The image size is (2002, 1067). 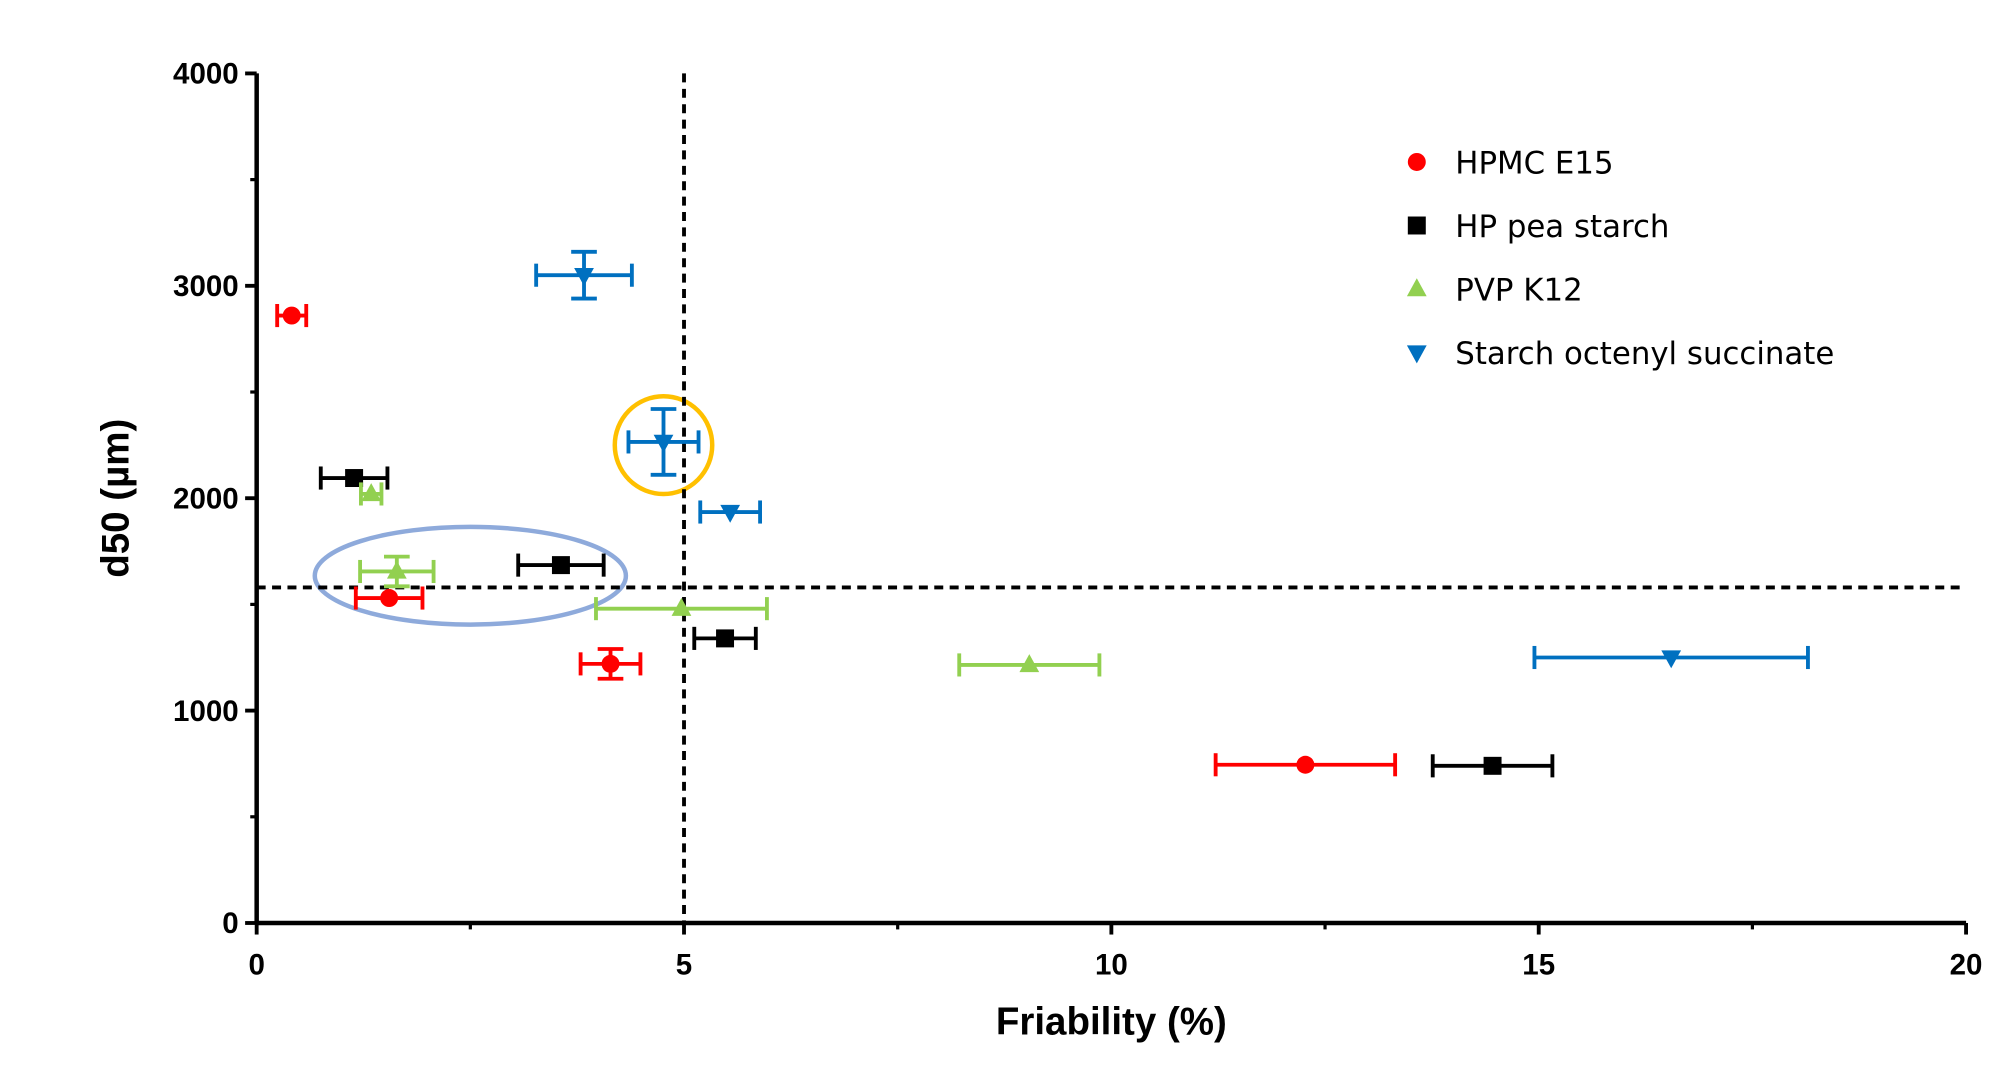 What do you see at coordinates (1534, 164) in the screenshot?
I see `legend-label: HPMC E15` at bounding box center [1534, 164].